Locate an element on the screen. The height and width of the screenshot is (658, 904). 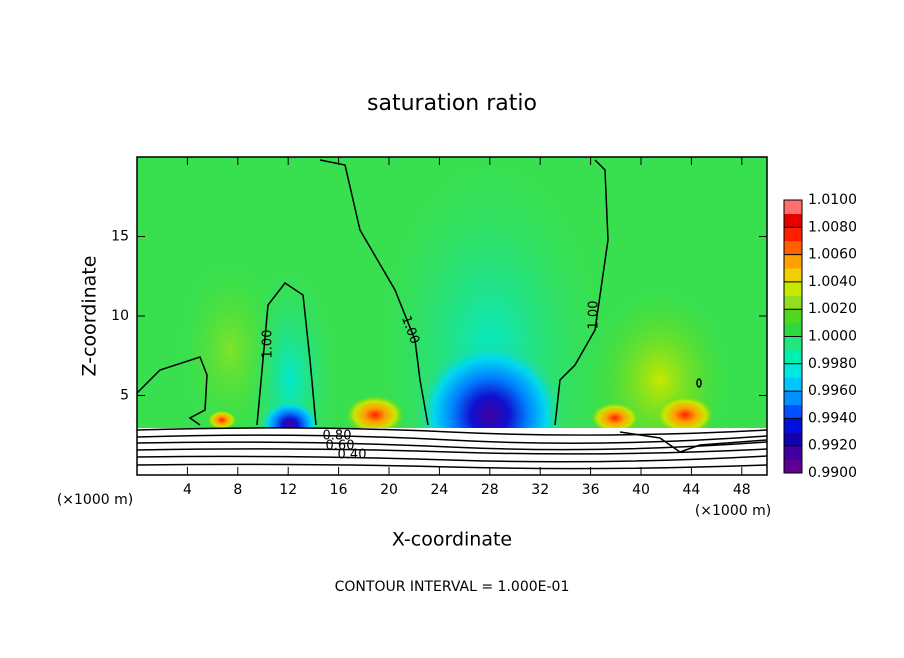
x-tick-label: 28 is located at coordinates (490, 490).